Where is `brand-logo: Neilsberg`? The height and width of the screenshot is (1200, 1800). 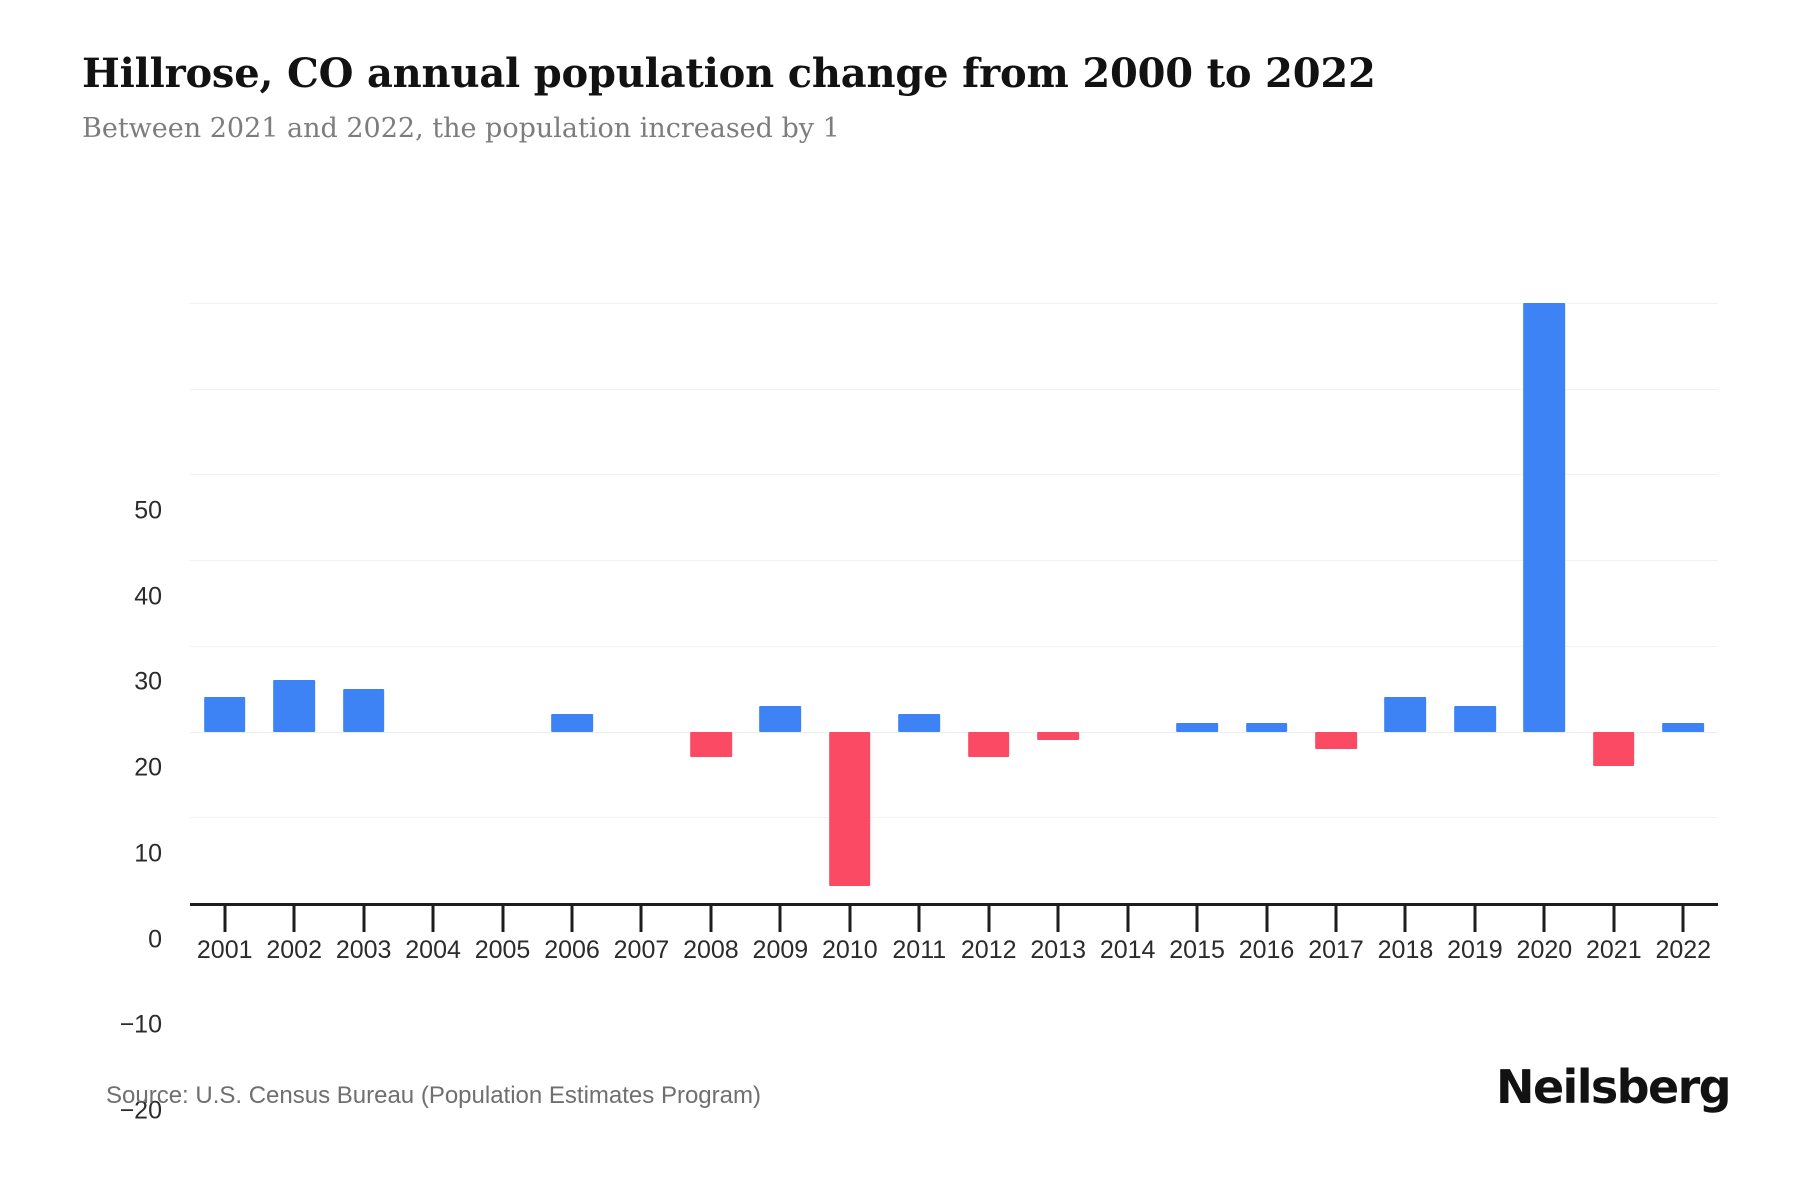
brand-logo: Neilsberg is located at coordinates (1614, 1087).